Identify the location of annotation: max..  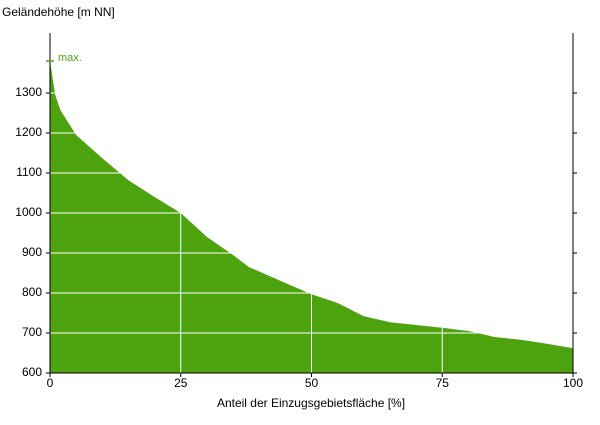
(70, 58).